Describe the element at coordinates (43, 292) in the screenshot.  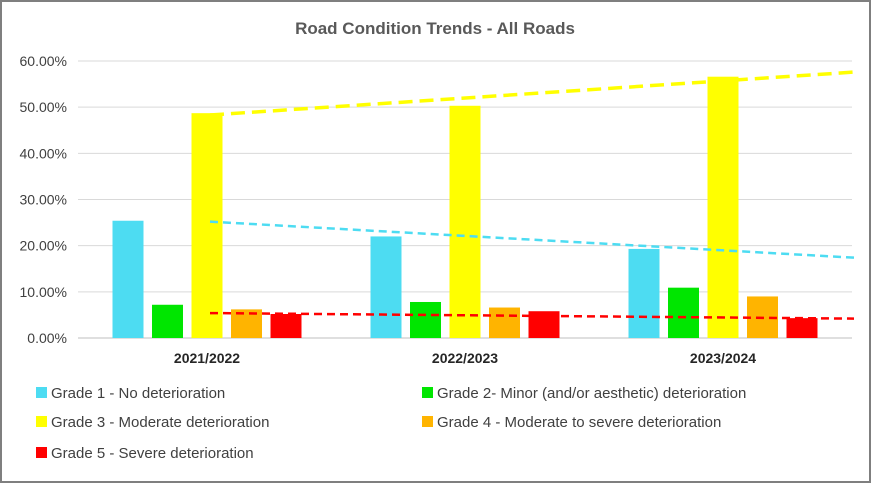
I see `y-tick-label: 10.00%` at that location.